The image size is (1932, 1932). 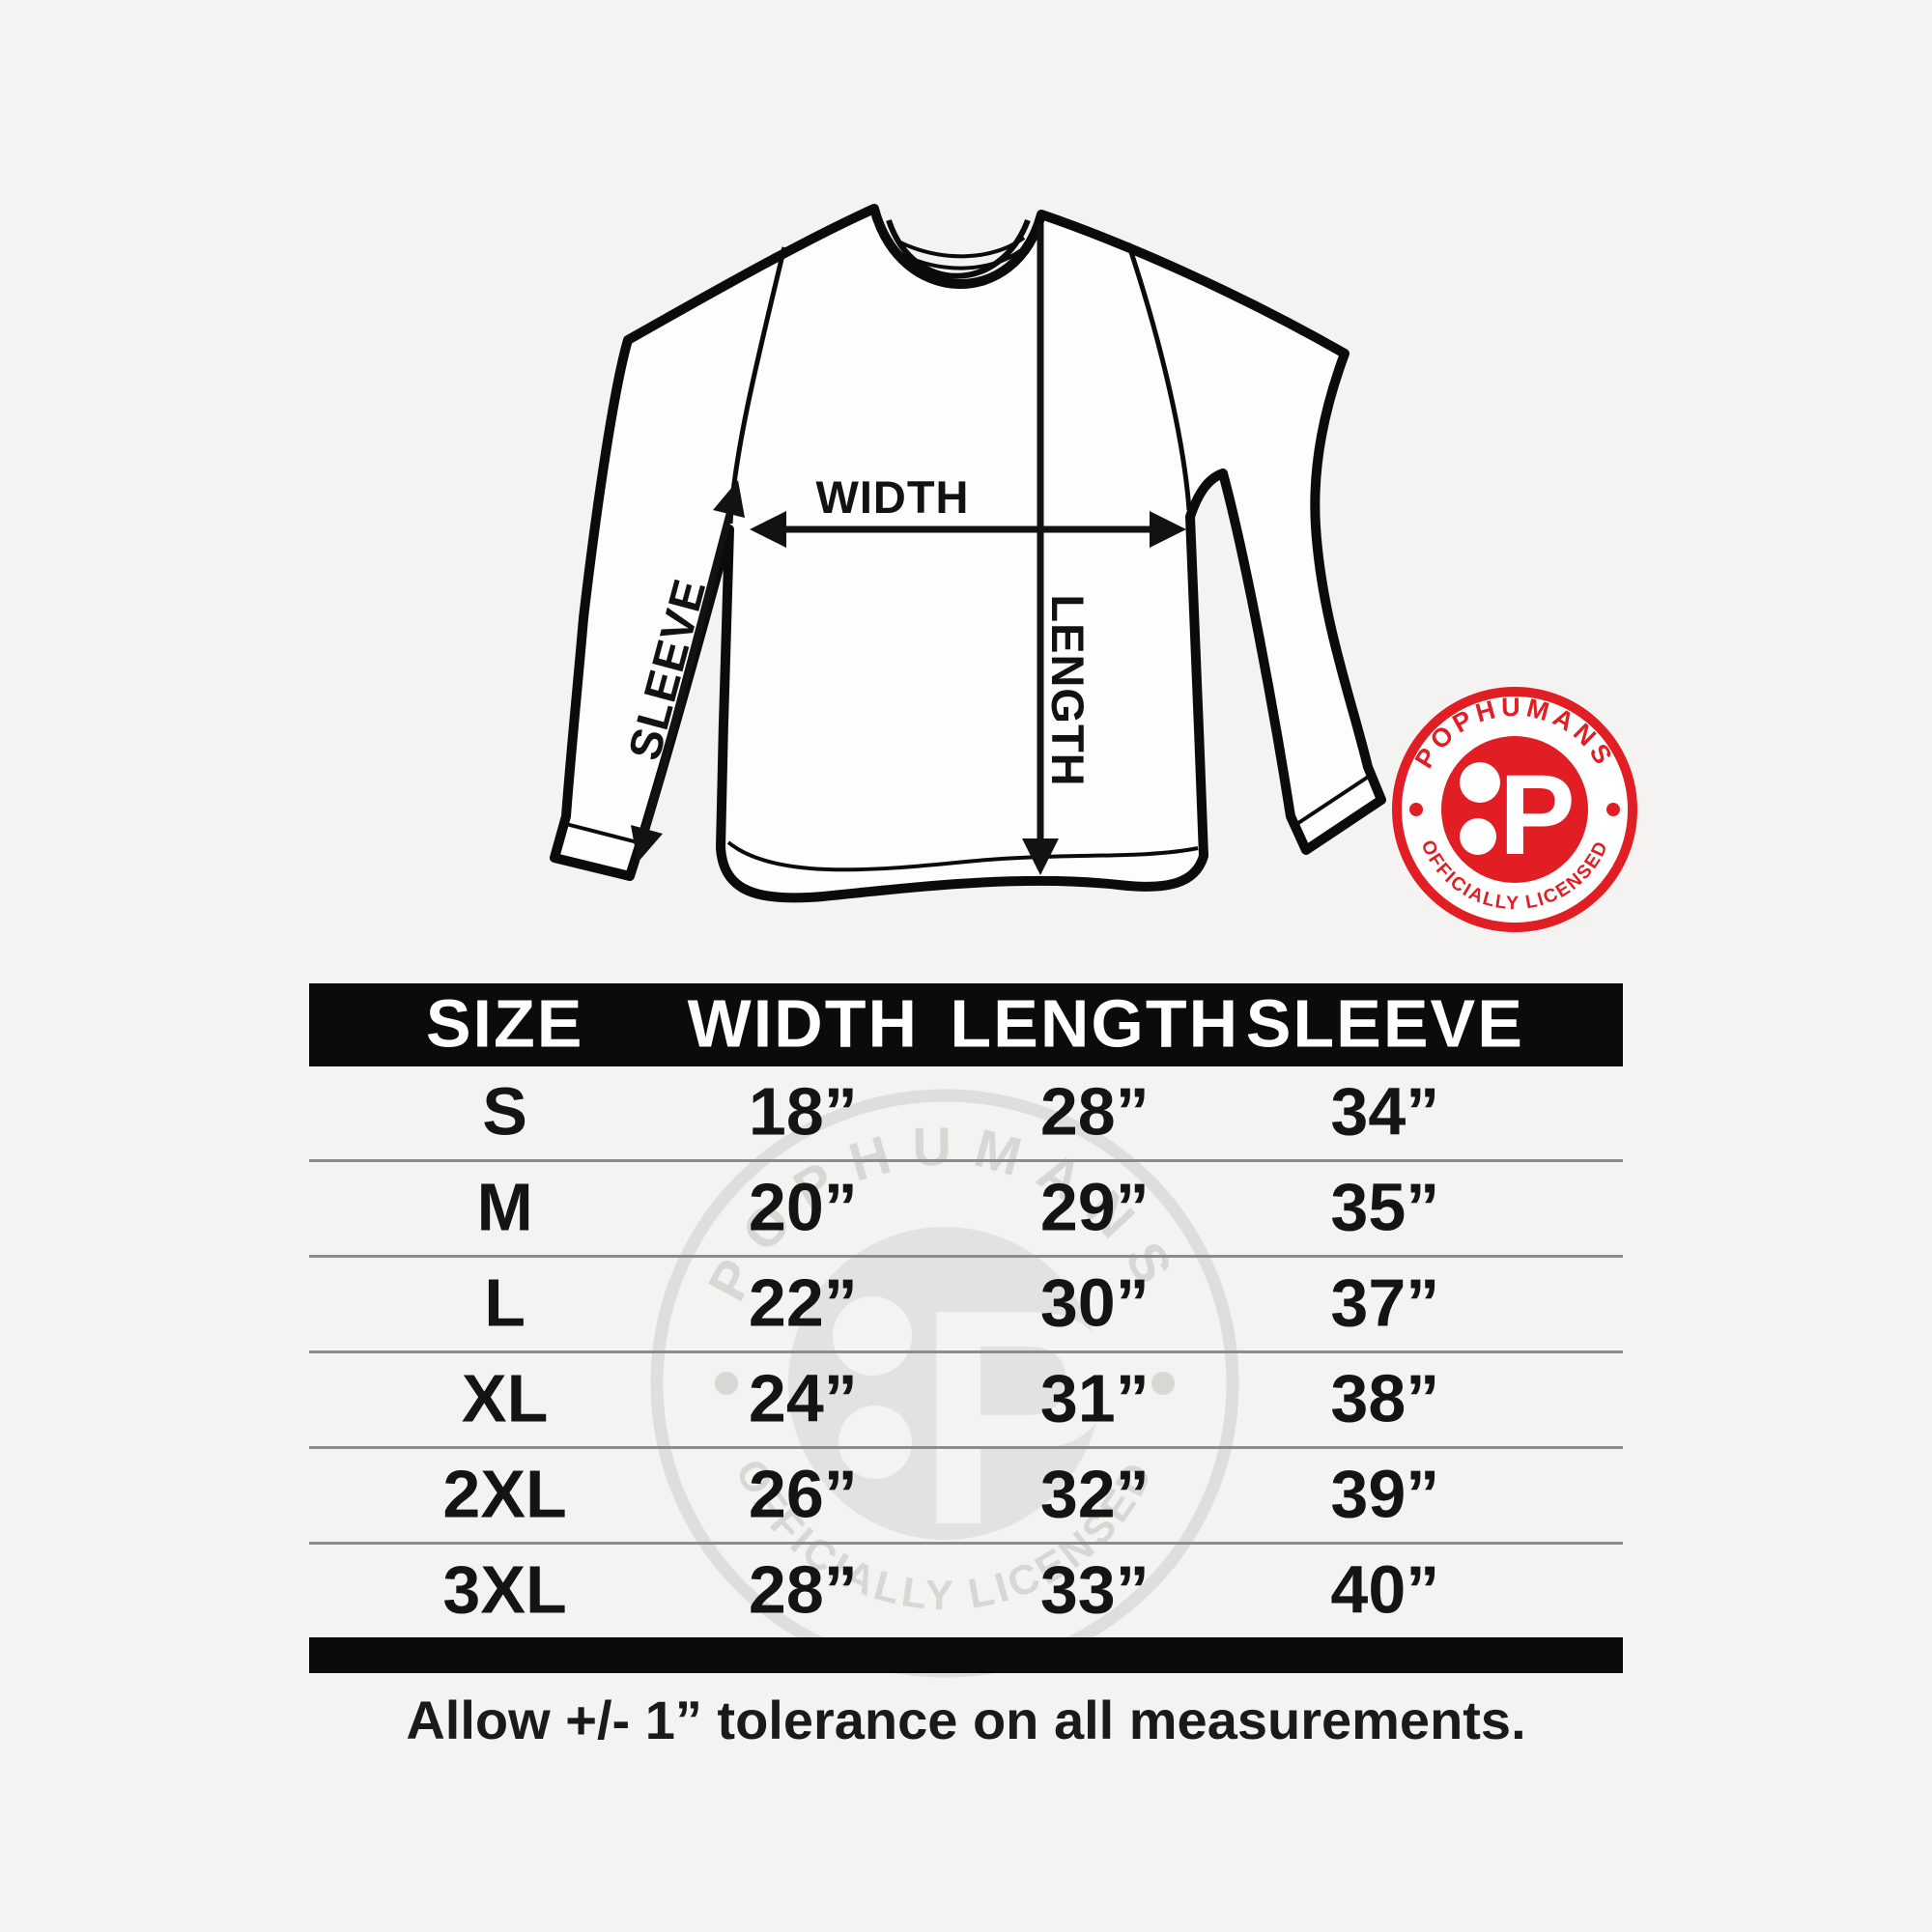 What do you see at coordinates (966, 1210) in the screenshot?
I see `table-row-m: M 20” 29” 35”` at bounding box center [966, 1210].